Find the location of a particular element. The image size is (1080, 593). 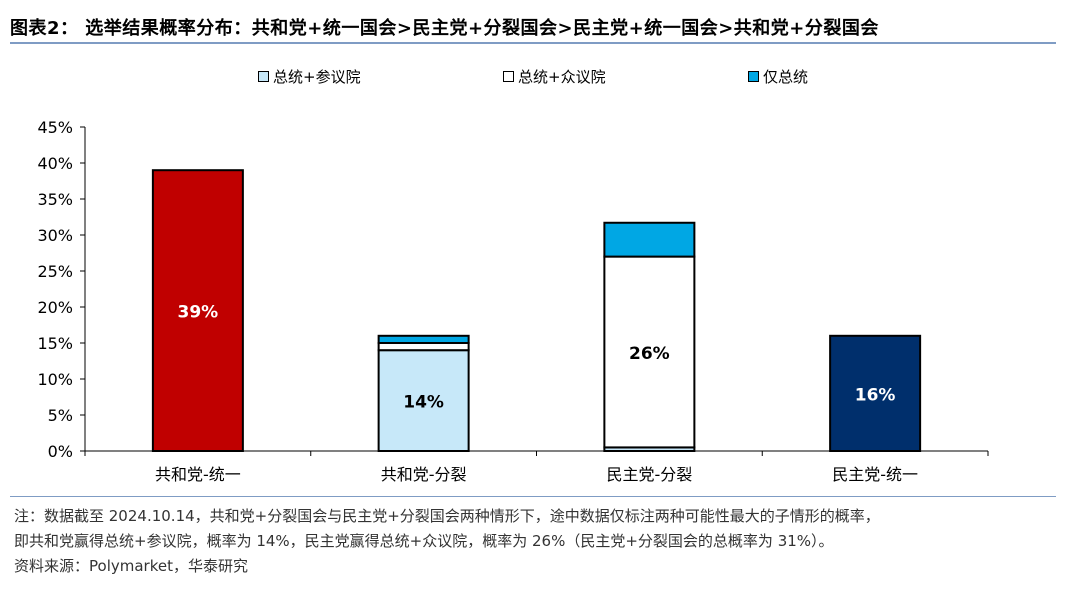

legend-label-house: 总统+众议院 is located at coordinates (562, 77).